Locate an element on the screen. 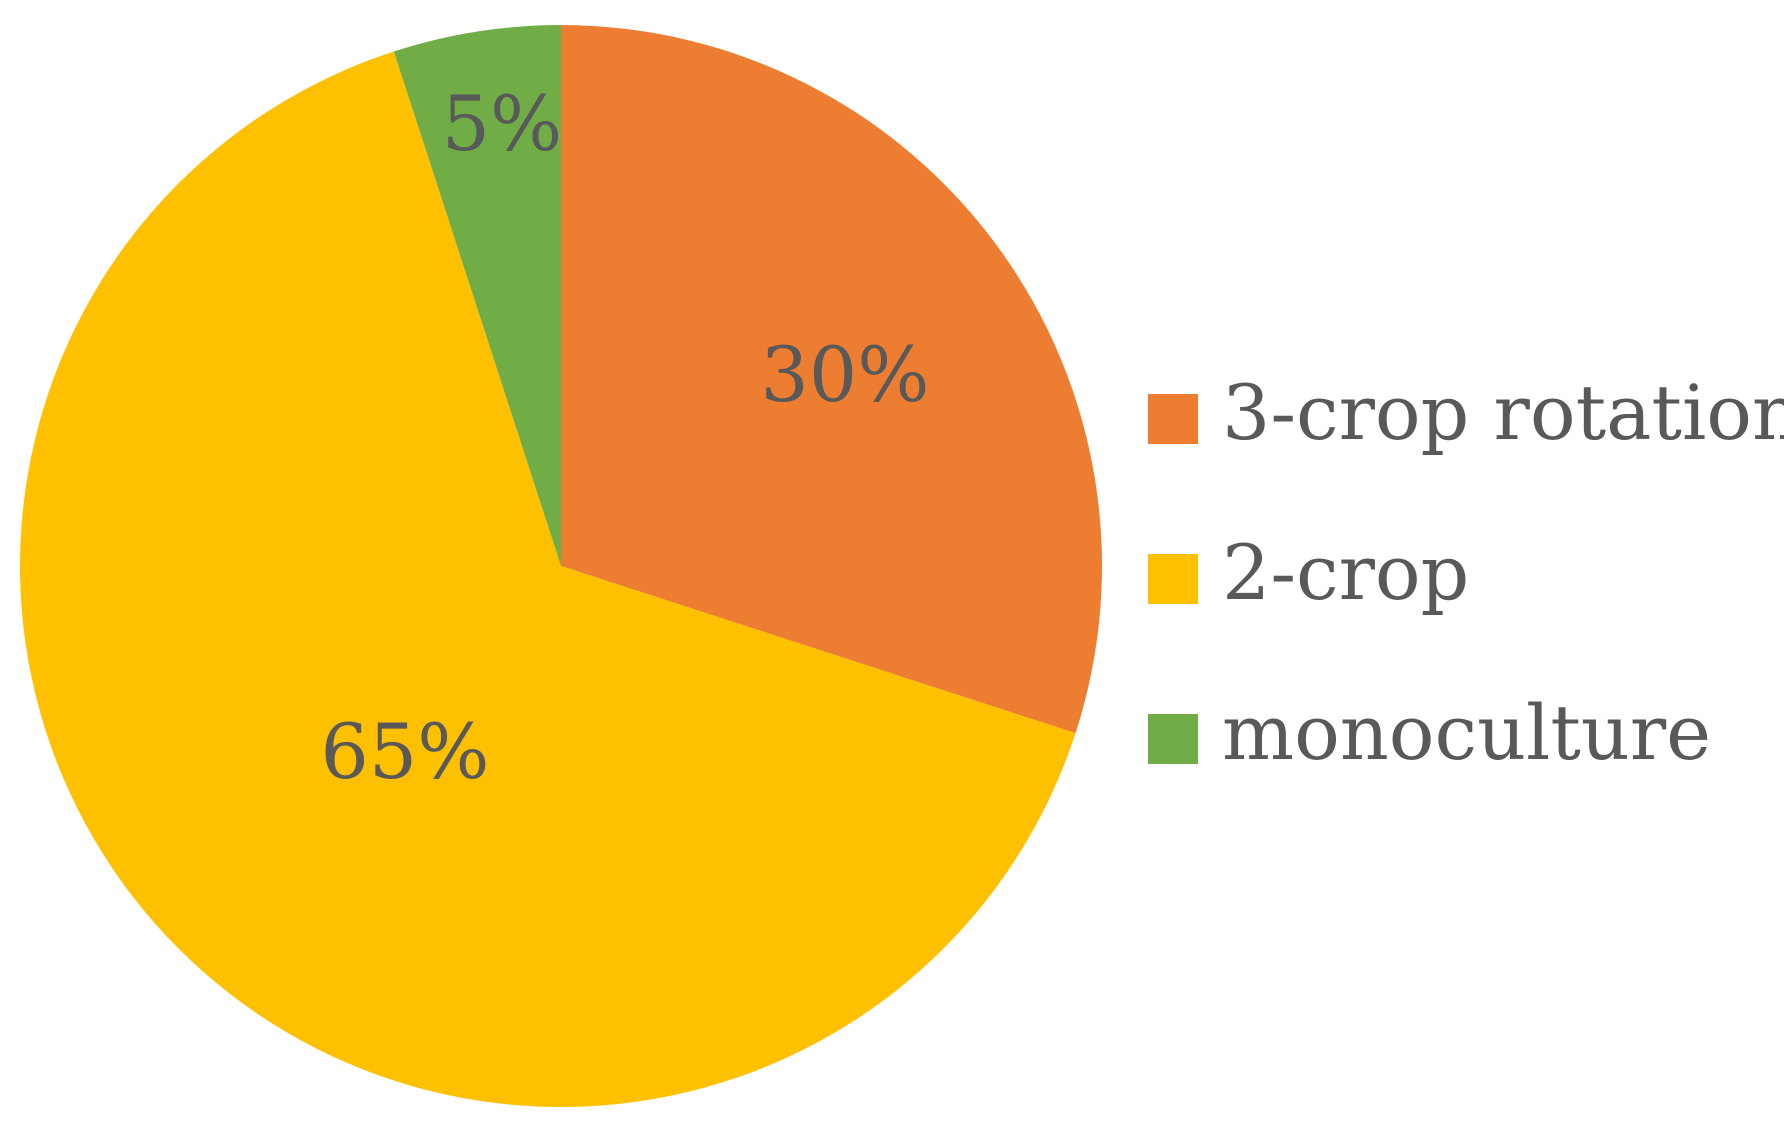 The image size is (1784, 1132). legend-item-monoculture: monoculture is located at coordinates (1429, 732).